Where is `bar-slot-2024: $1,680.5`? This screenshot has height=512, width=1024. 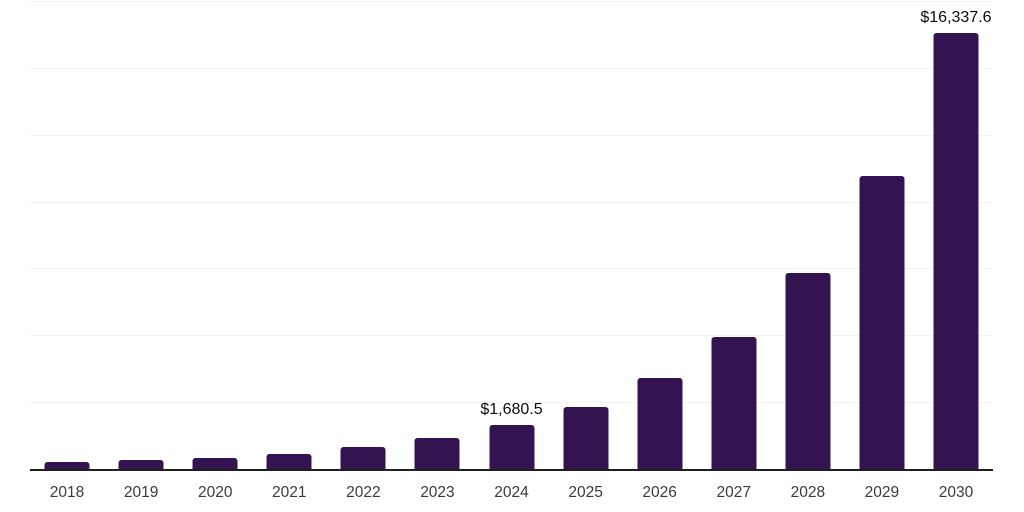 bar-slot-2024: $1,680.5 is located at coordinates (511, 236).